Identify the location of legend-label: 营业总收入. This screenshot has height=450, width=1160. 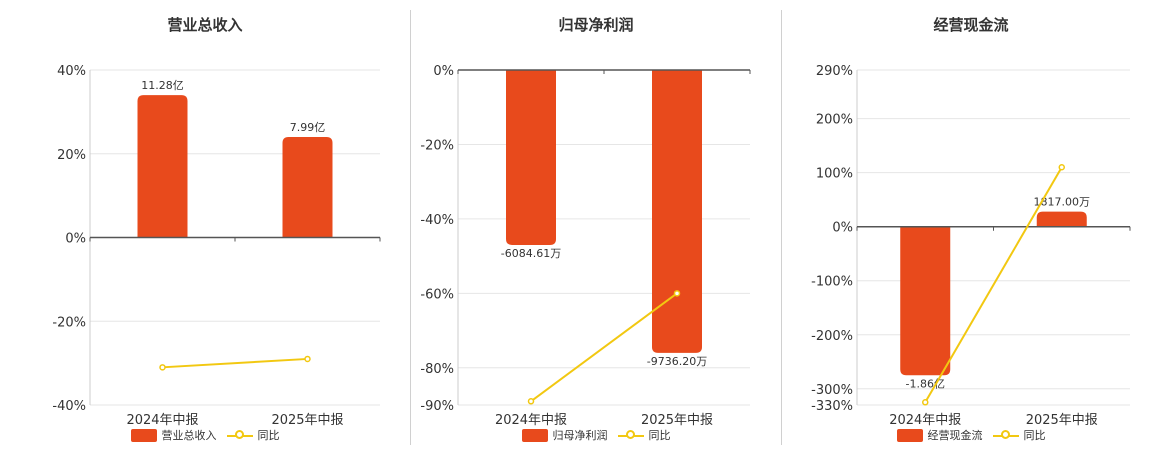
(189, 435).